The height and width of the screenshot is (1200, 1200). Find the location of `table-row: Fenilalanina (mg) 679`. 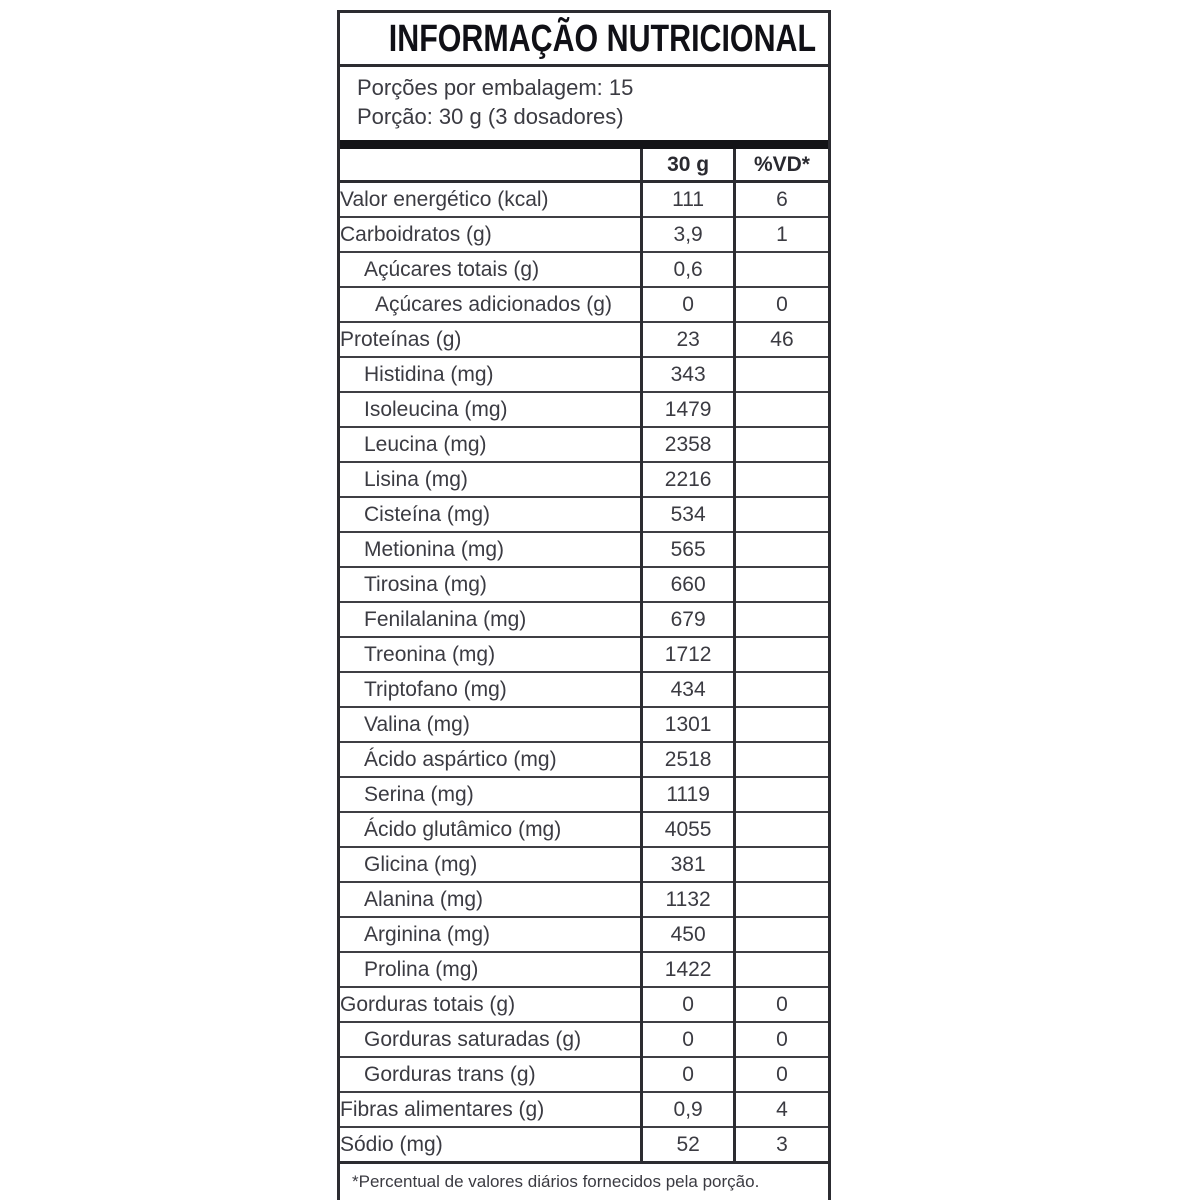

table-row: Fenilalanina (mg) 679 is located at coordinates (584, 620).